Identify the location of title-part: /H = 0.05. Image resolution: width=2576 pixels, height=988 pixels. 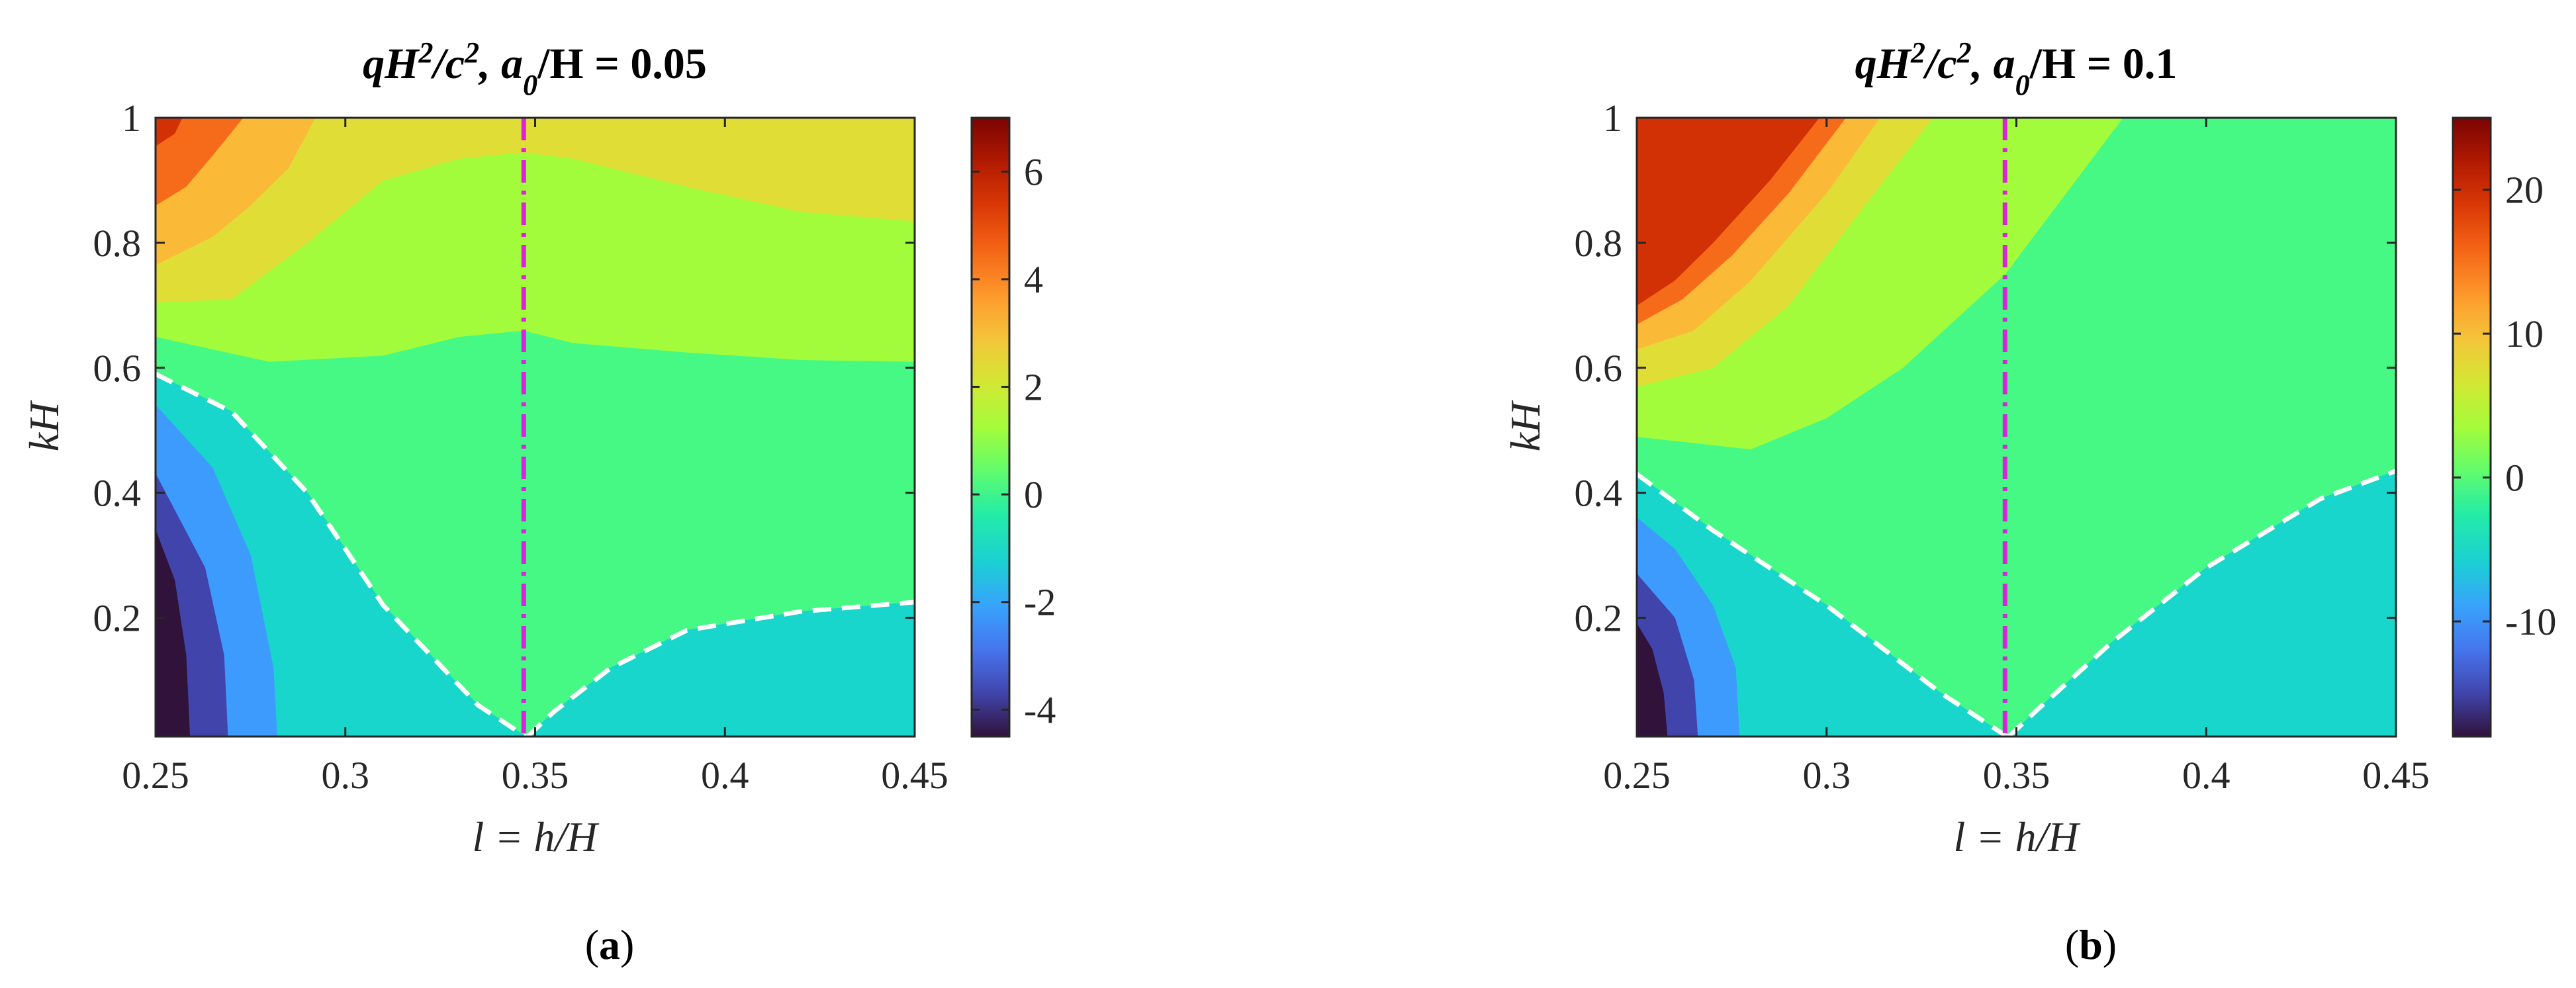
(622, 64).